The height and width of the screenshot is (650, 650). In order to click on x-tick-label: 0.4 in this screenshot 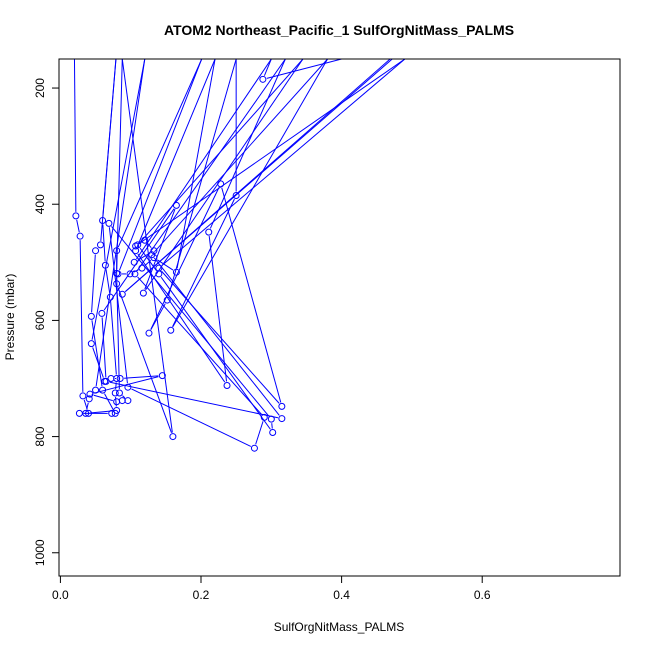, I will do `click(341, 595)`.